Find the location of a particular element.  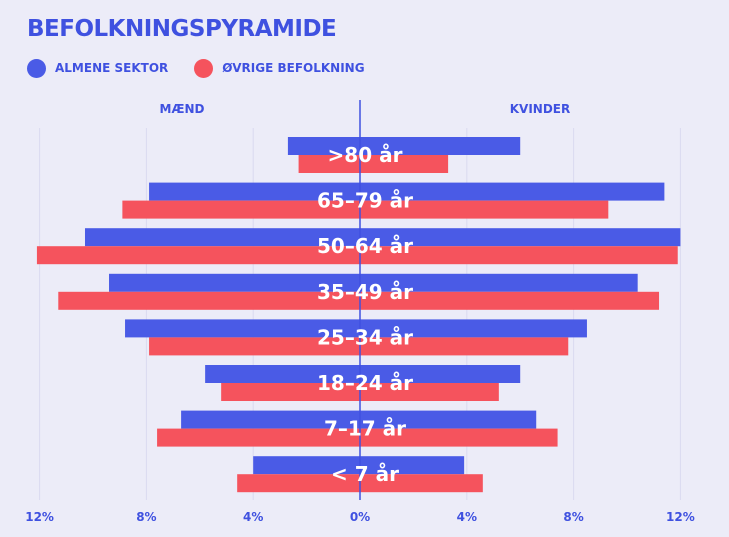

category-label: 35–49 år is located at coordinates (365, 292).